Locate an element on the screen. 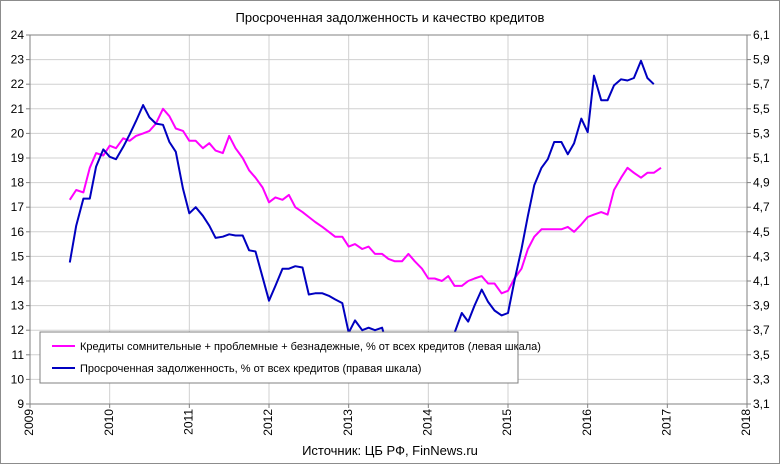 This screenshot has width=780, height=464. left-tick-label: 20 is located at coordinates (18, 133).